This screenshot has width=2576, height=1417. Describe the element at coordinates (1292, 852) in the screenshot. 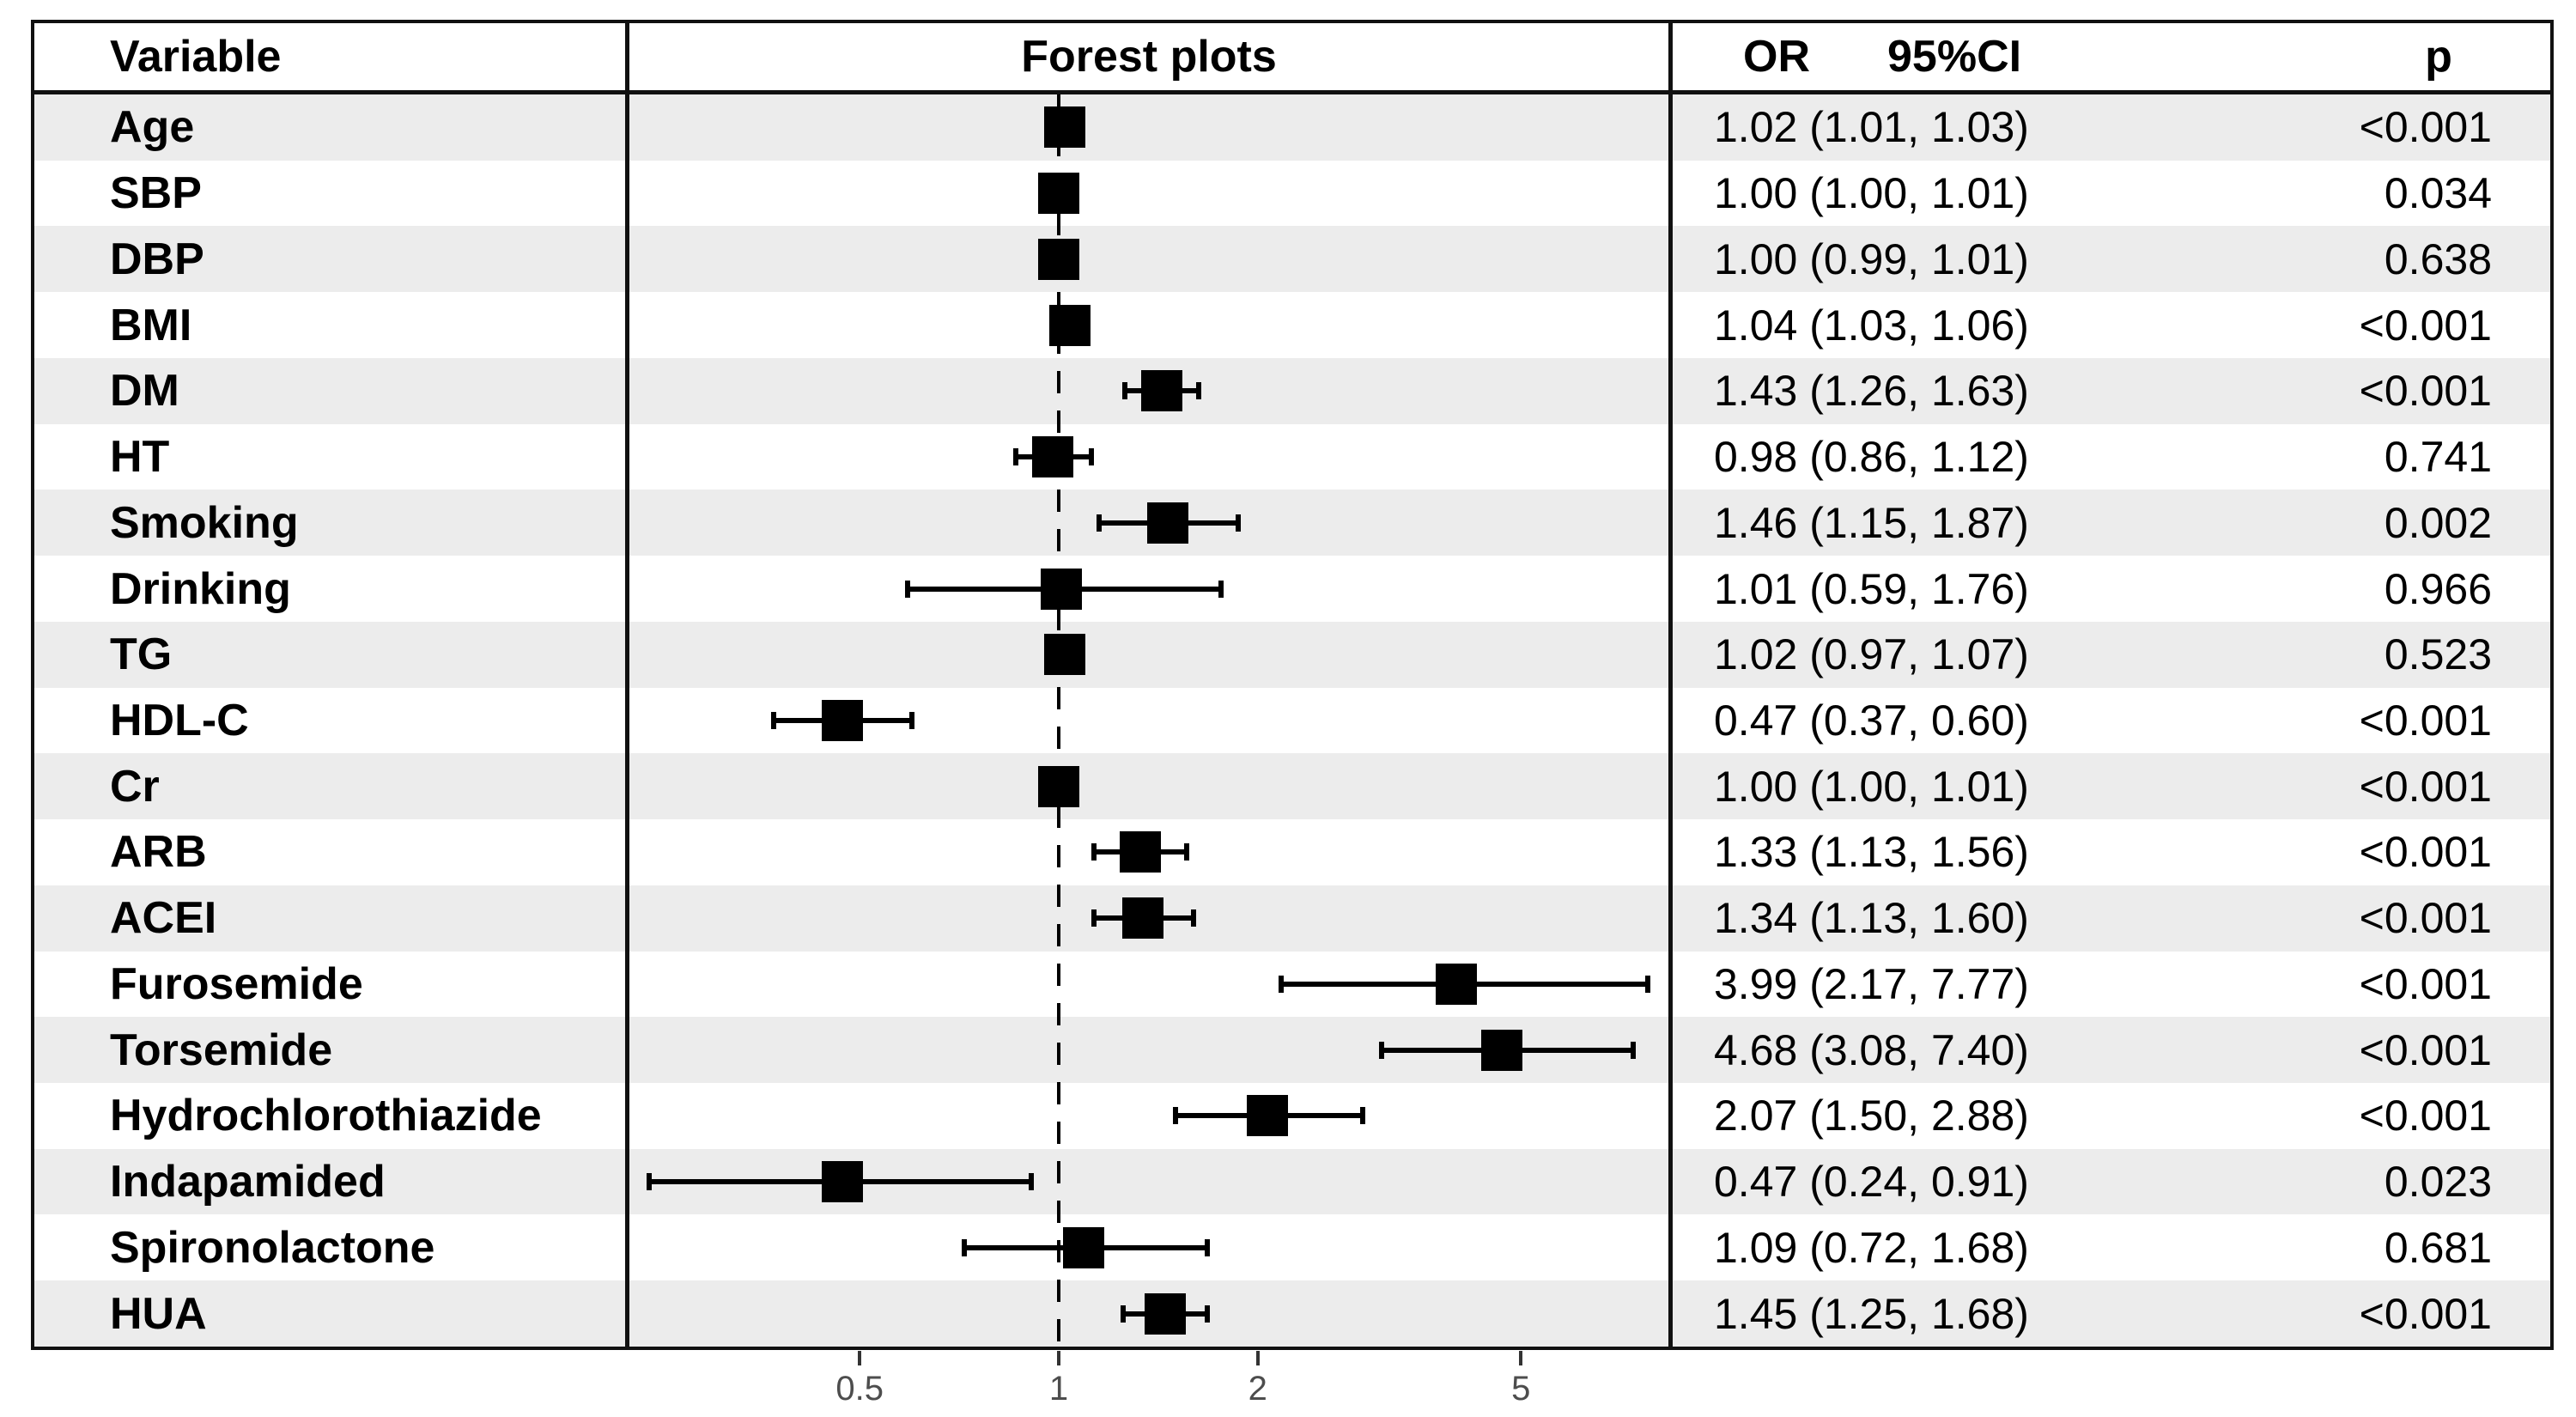

I see `table-row: ARB 1.33 (1.13, 1.56) <0.001` at that location.